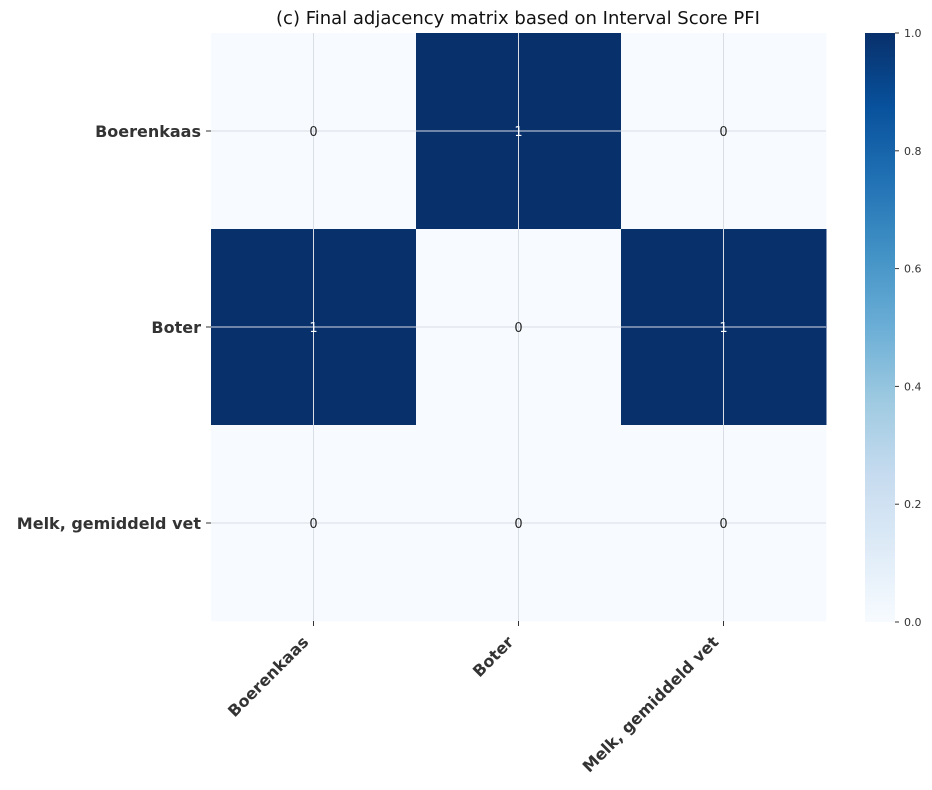  What do you see at coordinates (913, 151) in the screenshot?
I see `colorbar-tick-label: 0.8` at bounding box center [913, 151].